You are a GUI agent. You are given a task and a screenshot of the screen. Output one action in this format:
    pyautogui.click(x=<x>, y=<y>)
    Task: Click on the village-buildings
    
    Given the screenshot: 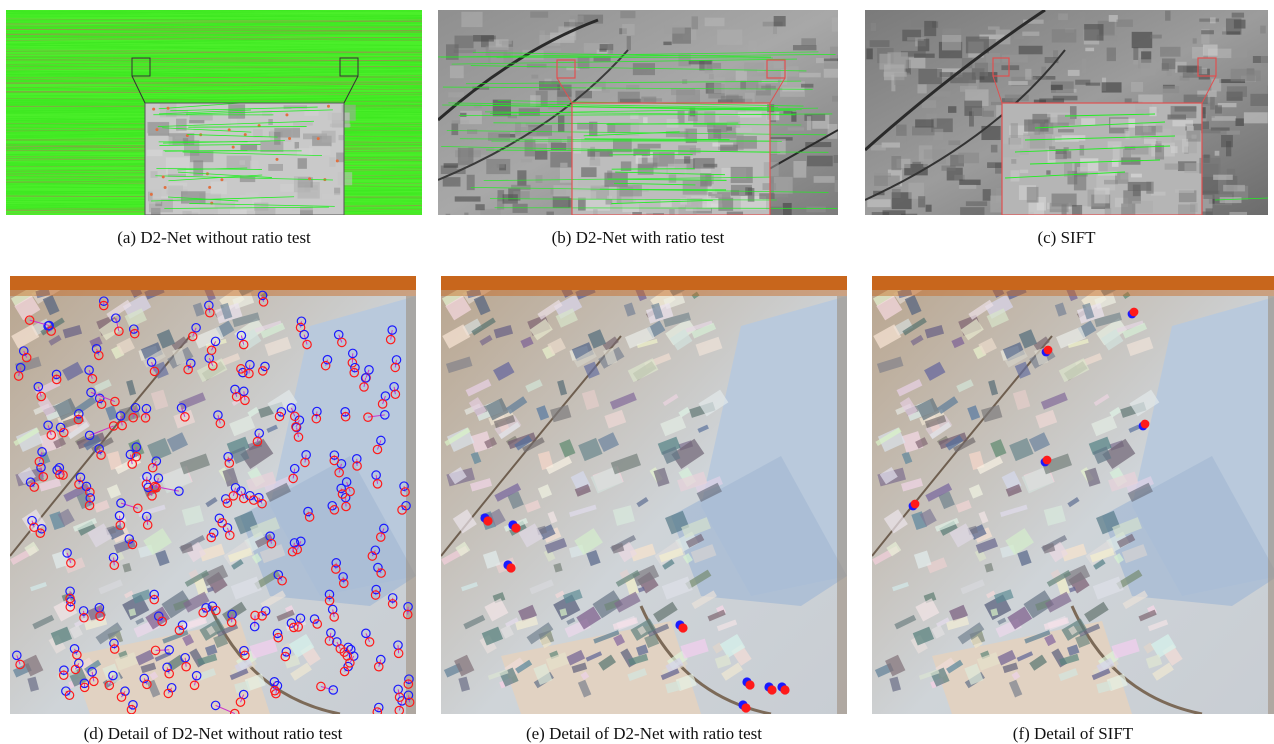 What is the action you would take?
    pyautogui.click(x=1027, y=488)
    